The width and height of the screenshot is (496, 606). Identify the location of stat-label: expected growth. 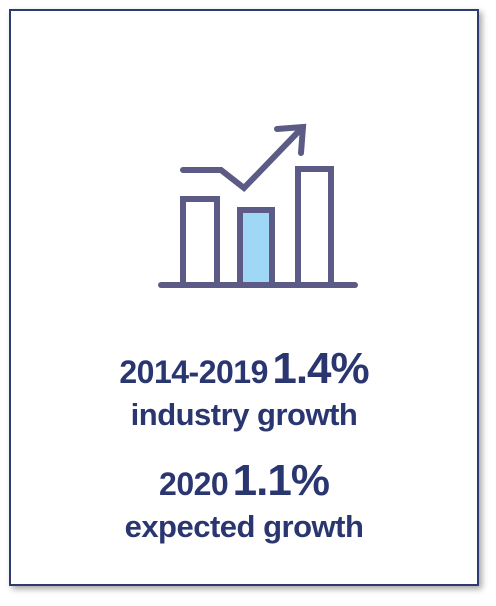
(244, 526).